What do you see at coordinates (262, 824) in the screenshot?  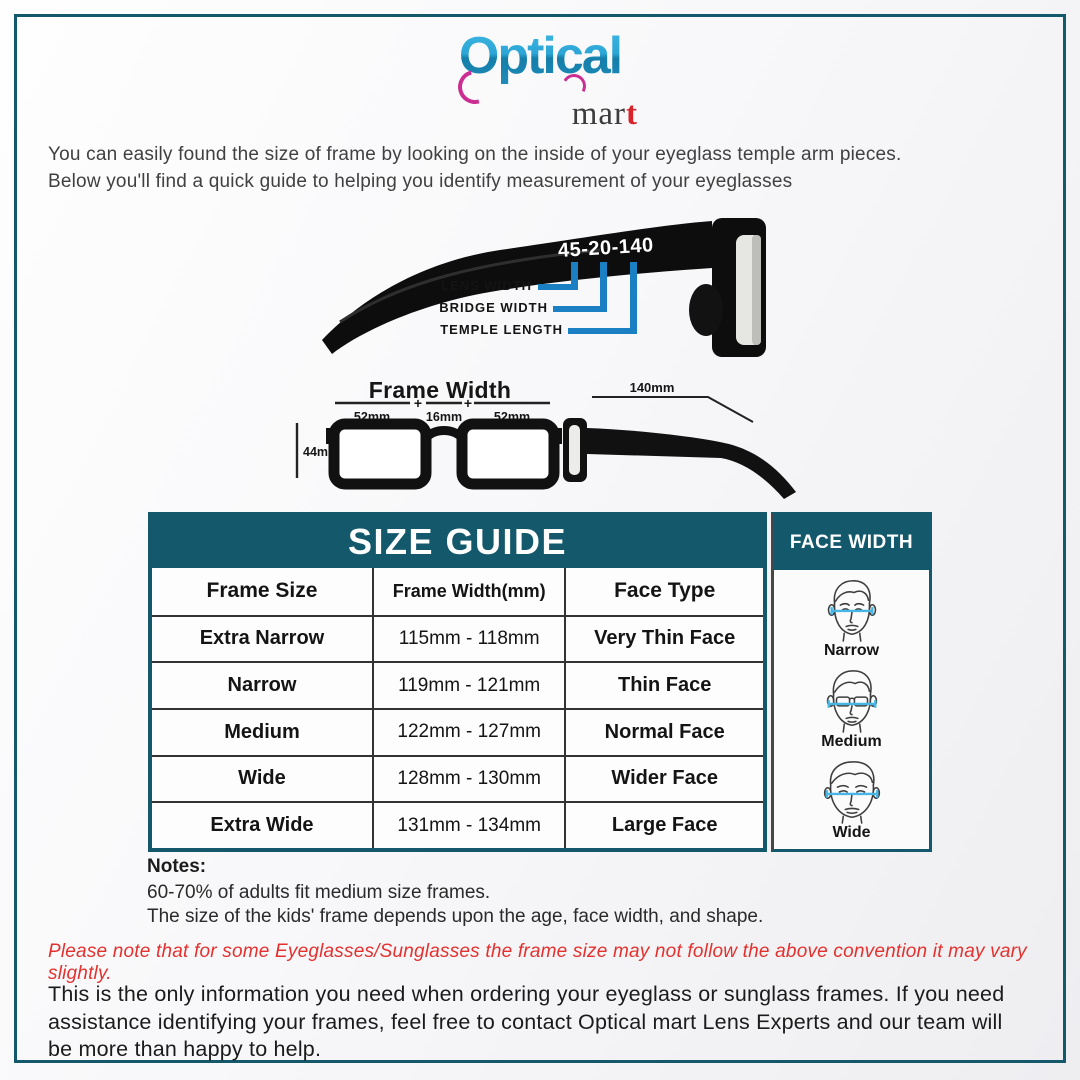 I see `table-row-size: Extra Wide` at bounding box center [262, 824].